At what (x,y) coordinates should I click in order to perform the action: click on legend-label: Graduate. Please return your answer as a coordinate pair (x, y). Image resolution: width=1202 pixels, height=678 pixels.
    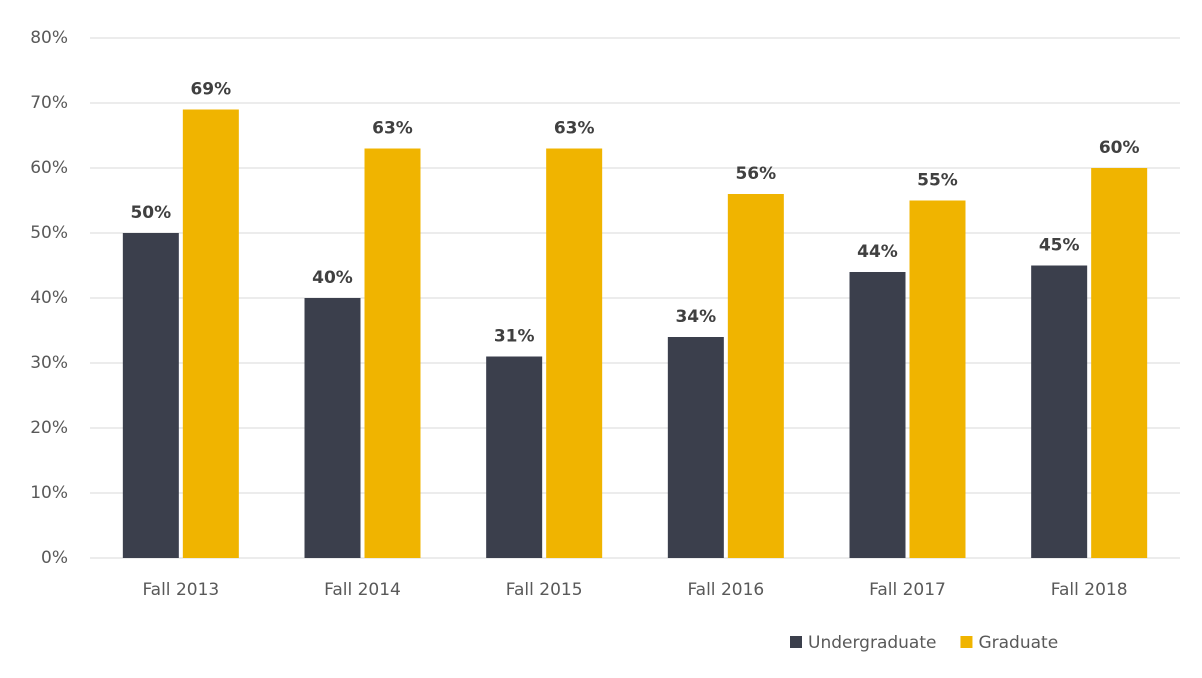
    Looking at the image, I should click on (1018, 643).